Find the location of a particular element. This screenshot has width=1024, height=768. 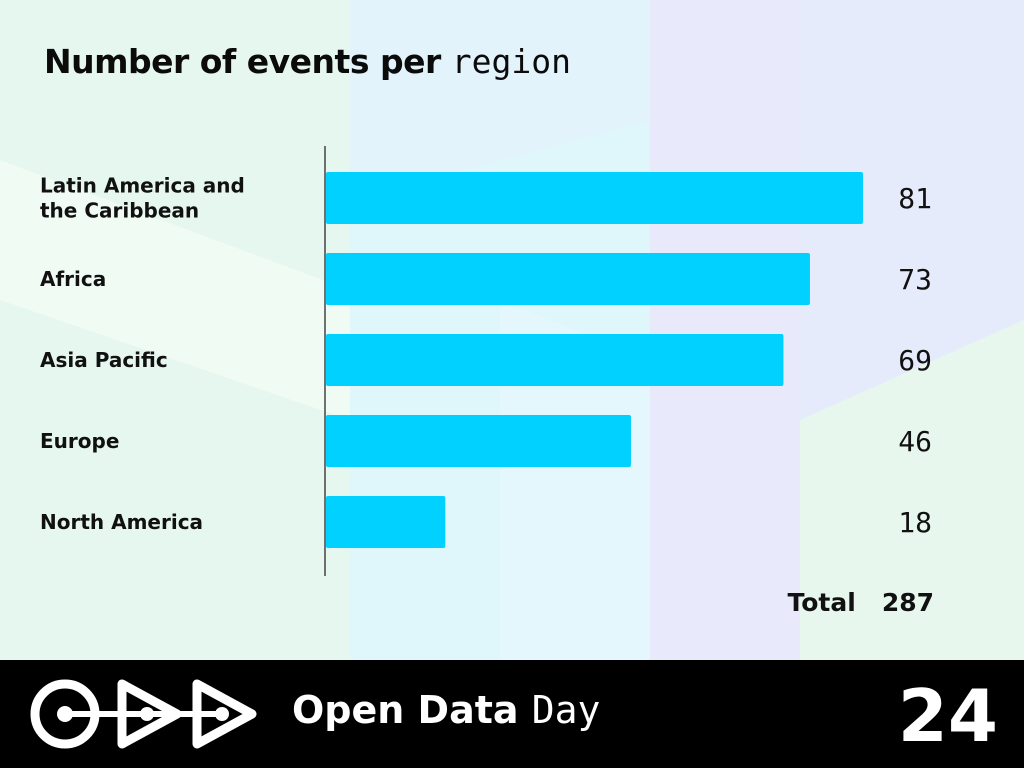

category-label: Europe is located at coordinates (79, 441).